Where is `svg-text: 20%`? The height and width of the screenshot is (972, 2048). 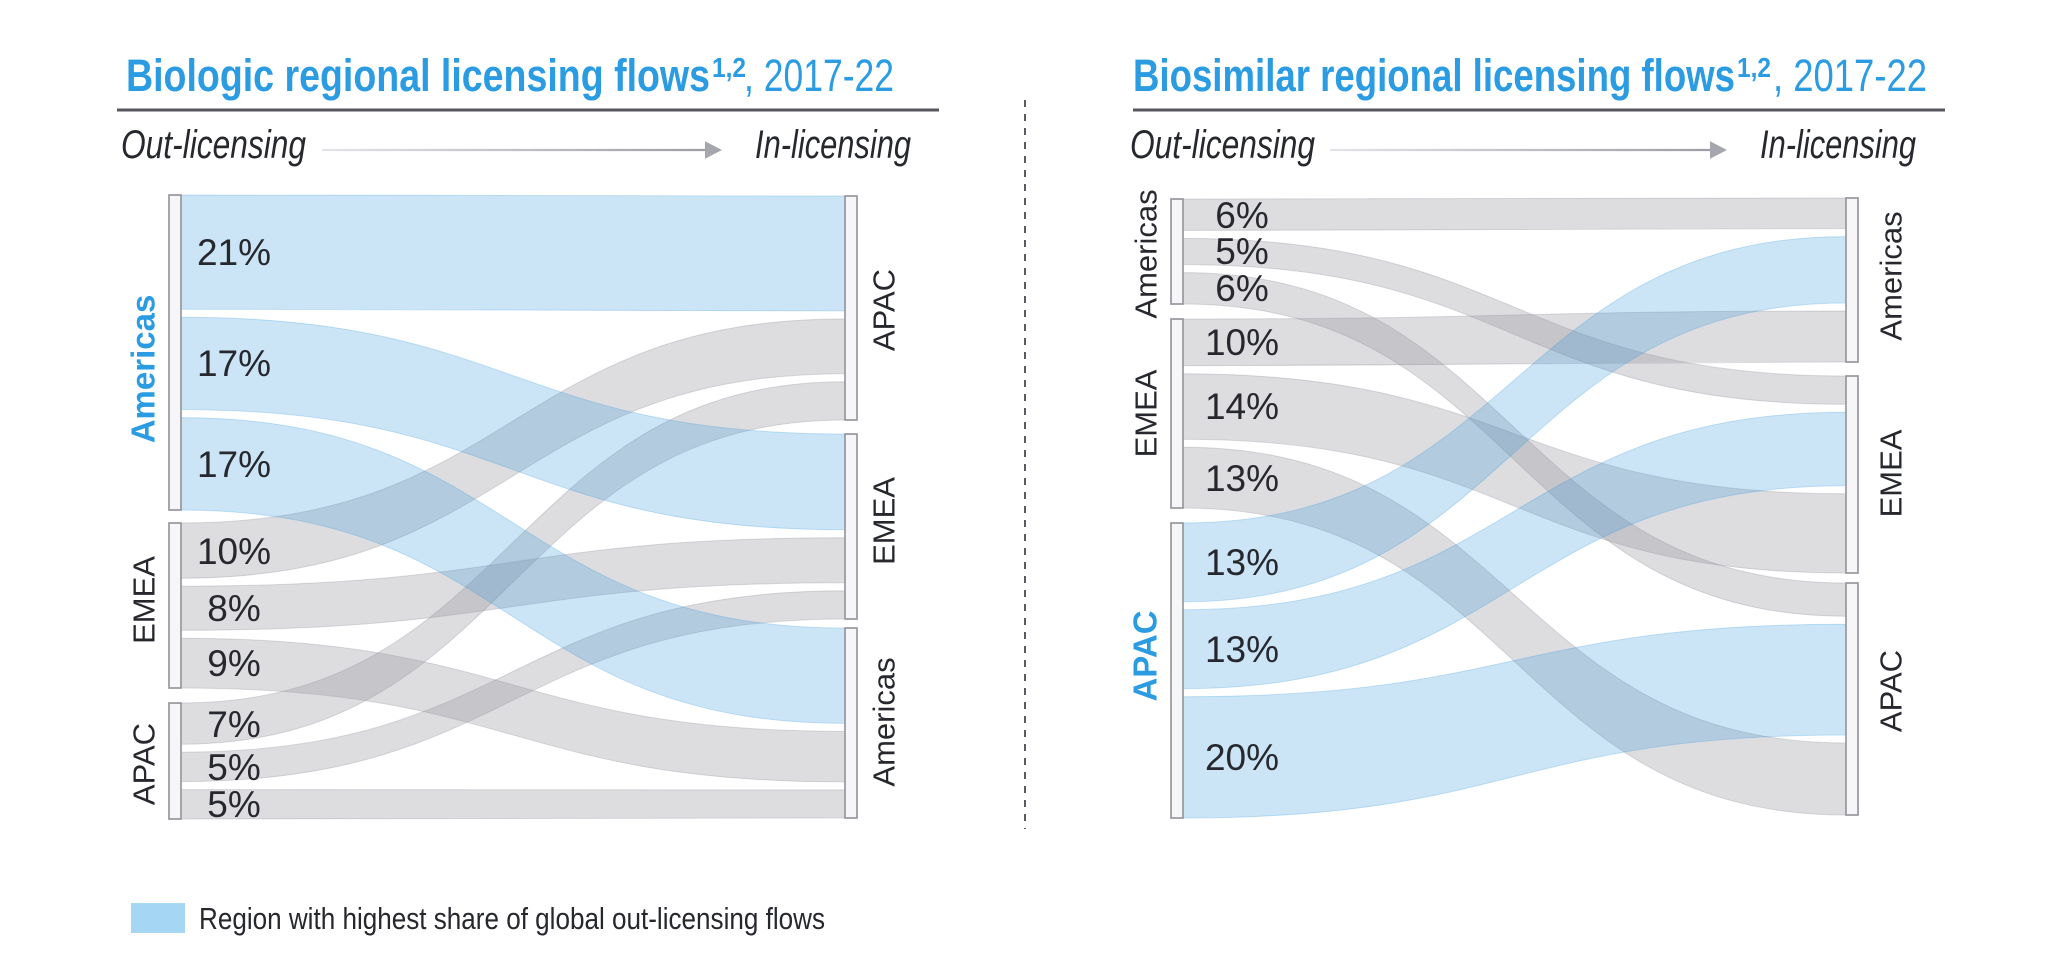
svg-text: 20% is located at coordinates (1242, 757).